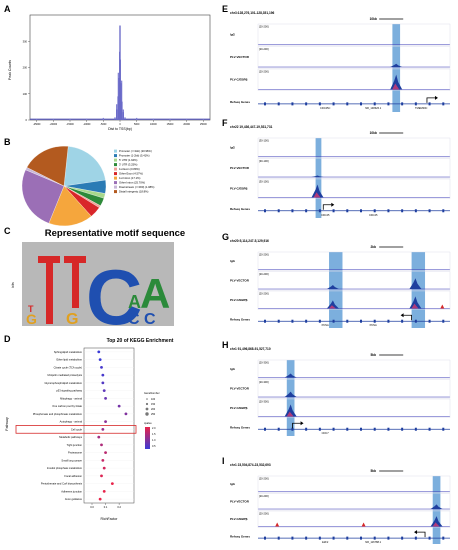 This screenshot has width=458, height=550. What do you see at coordinates (71, 398) in the screenshot?
I see `kegg-pathway-label: Mitophagy - animal` at bounding box center [71, 398].